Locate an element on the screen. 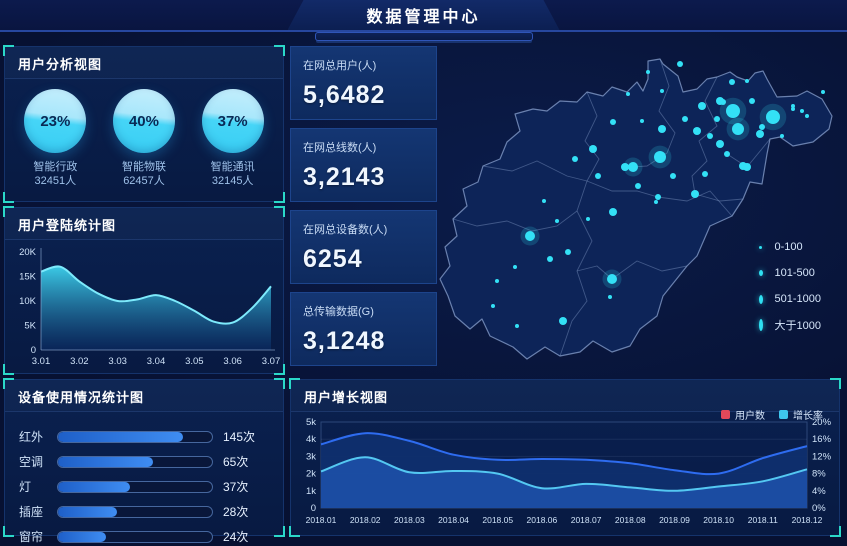 This screenshot has width=847, height=546. gauge-label: 智能行政 is located at coordinates (55, 167).